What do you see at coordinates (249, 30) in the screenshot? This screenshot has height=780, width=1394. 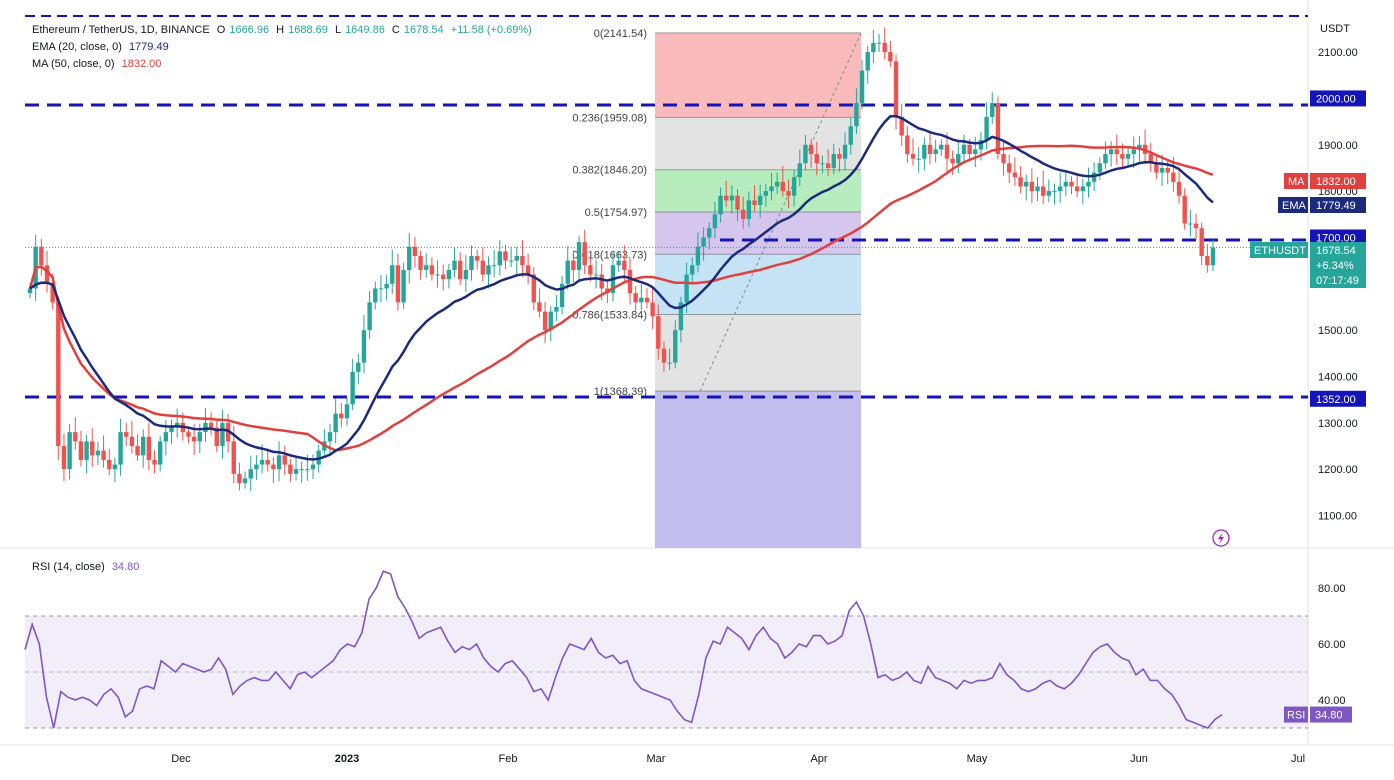 I see `ohlc-open: 1666.96` at bounding box center [249, 30].